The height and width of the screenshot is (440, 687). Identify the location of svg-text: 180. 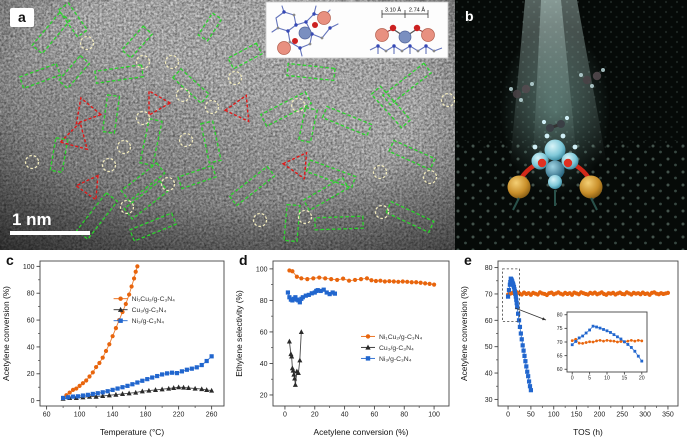
(146, 415).